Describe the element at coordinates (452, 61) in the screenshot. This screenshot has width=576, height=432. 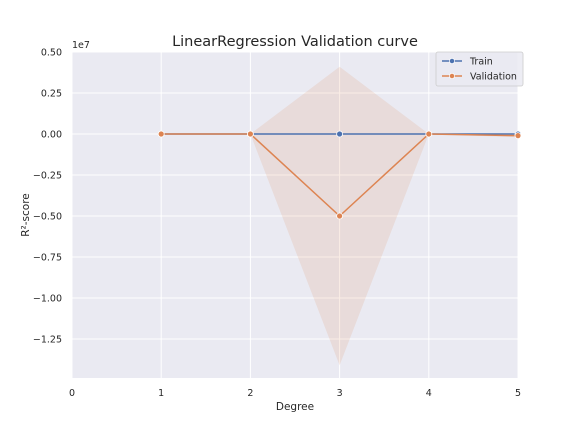
I see `legend-marker-train` at that location.